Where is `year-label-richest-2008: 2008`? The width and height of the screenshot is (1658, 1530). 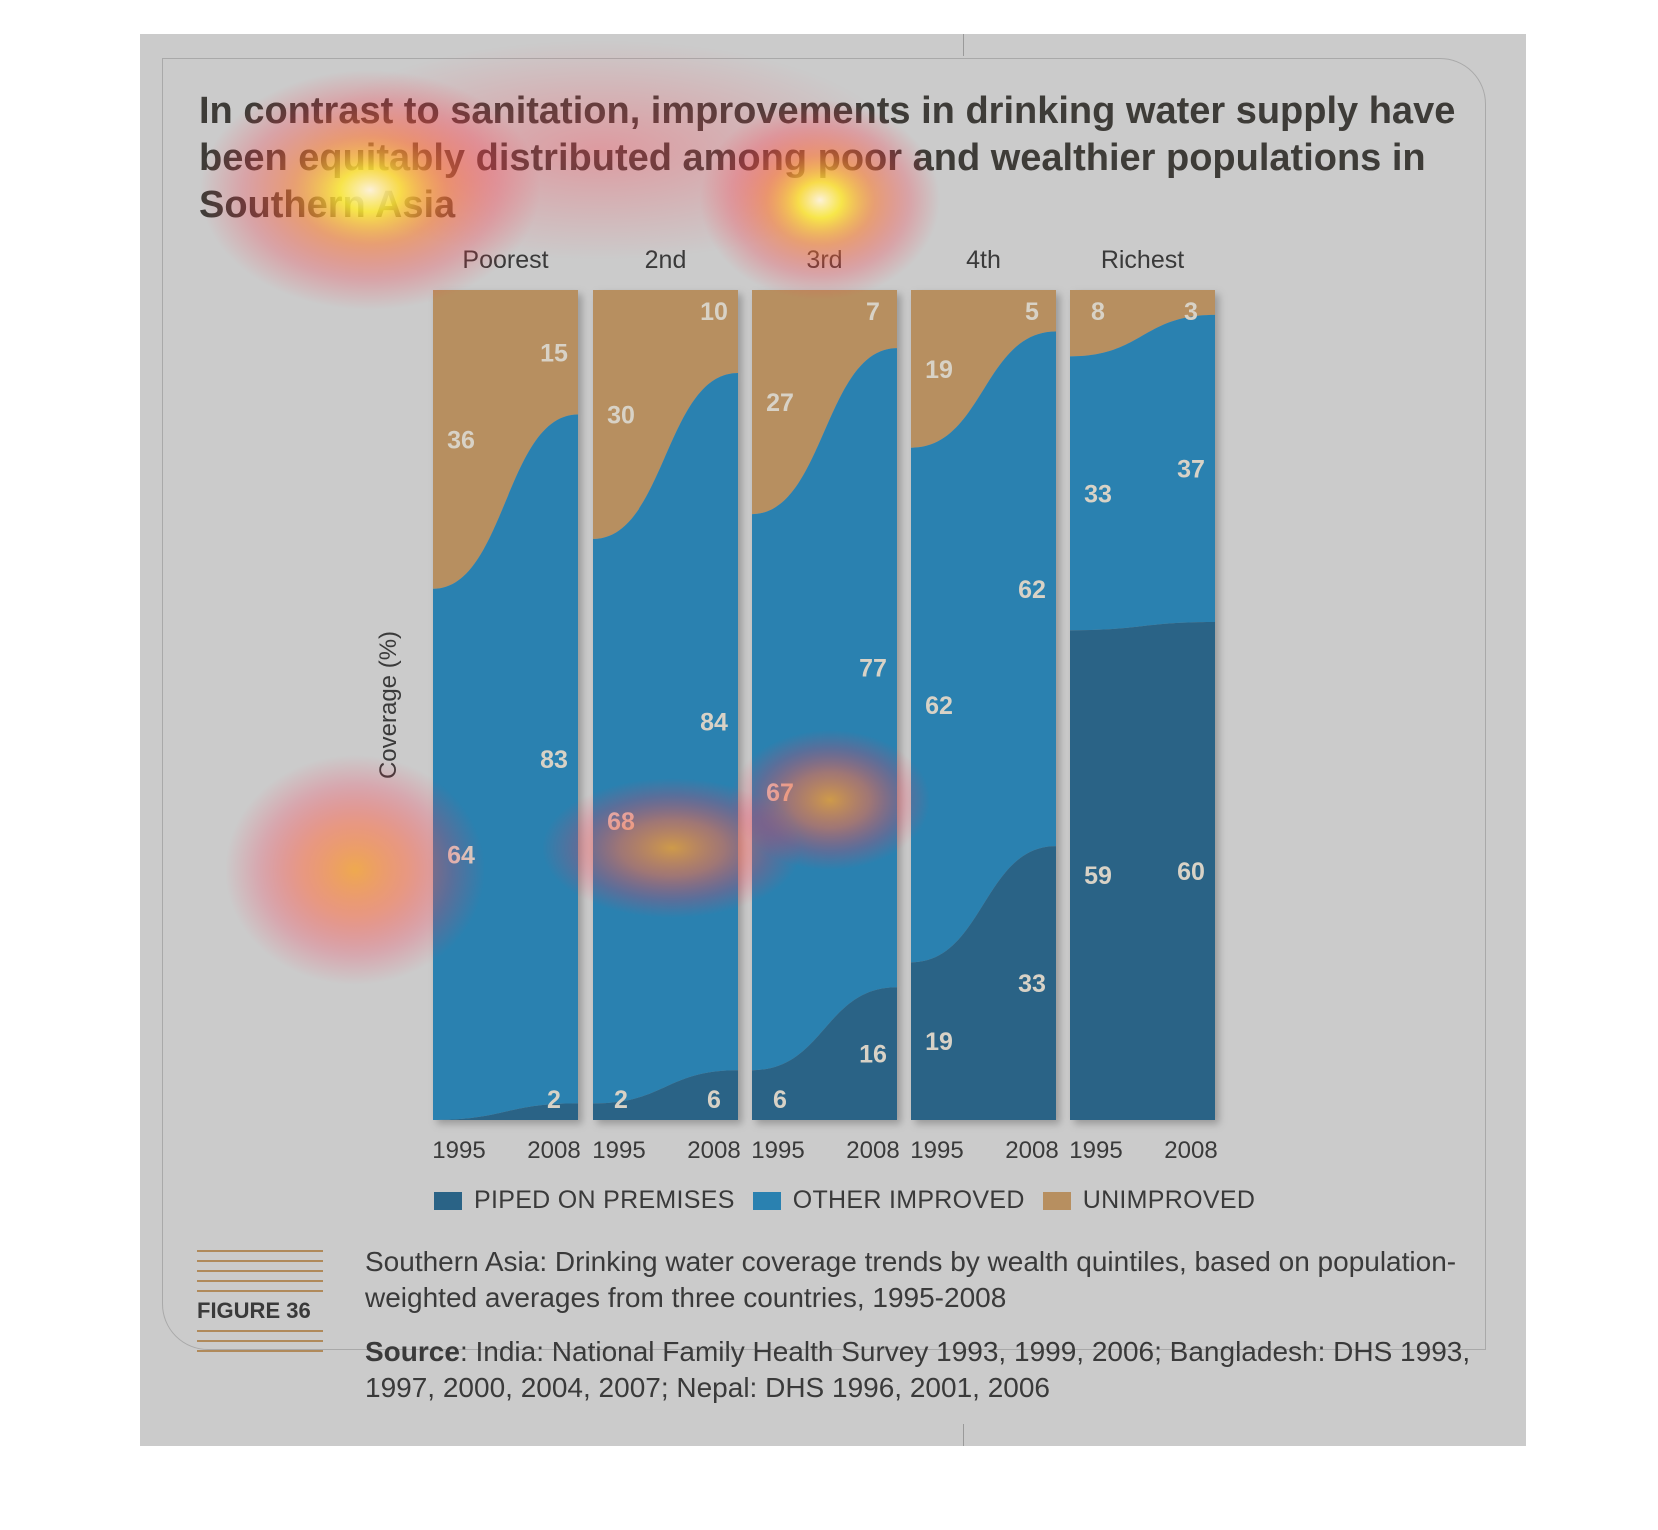 year-label-richest-2008: 2008 is located at coordinates (1190, 1150).